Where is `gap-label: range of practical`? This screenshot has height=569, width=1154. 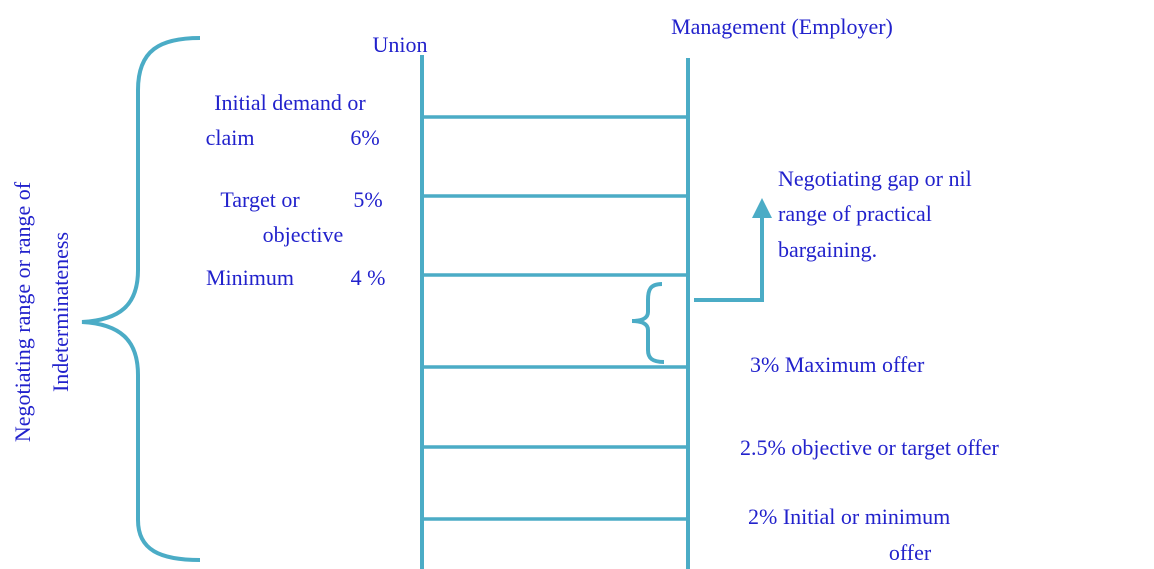 gap-label: range of practical is located at coordinates (855, 213).